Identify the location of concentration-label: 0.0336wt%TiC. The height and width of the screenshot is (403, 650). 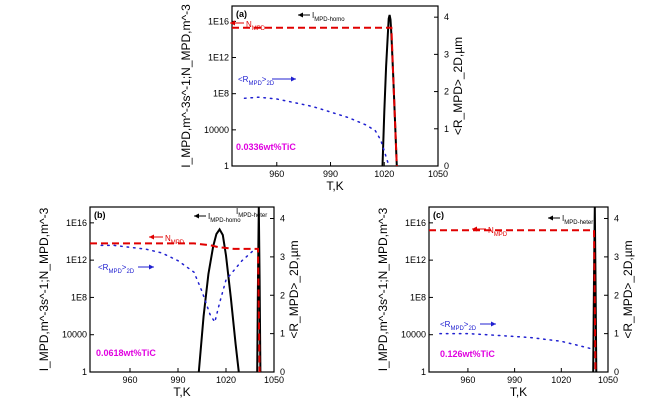
(266, 147).